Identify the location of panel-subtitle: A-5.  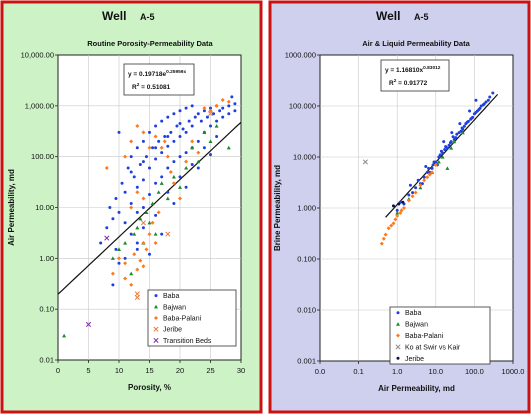
(147, 17).